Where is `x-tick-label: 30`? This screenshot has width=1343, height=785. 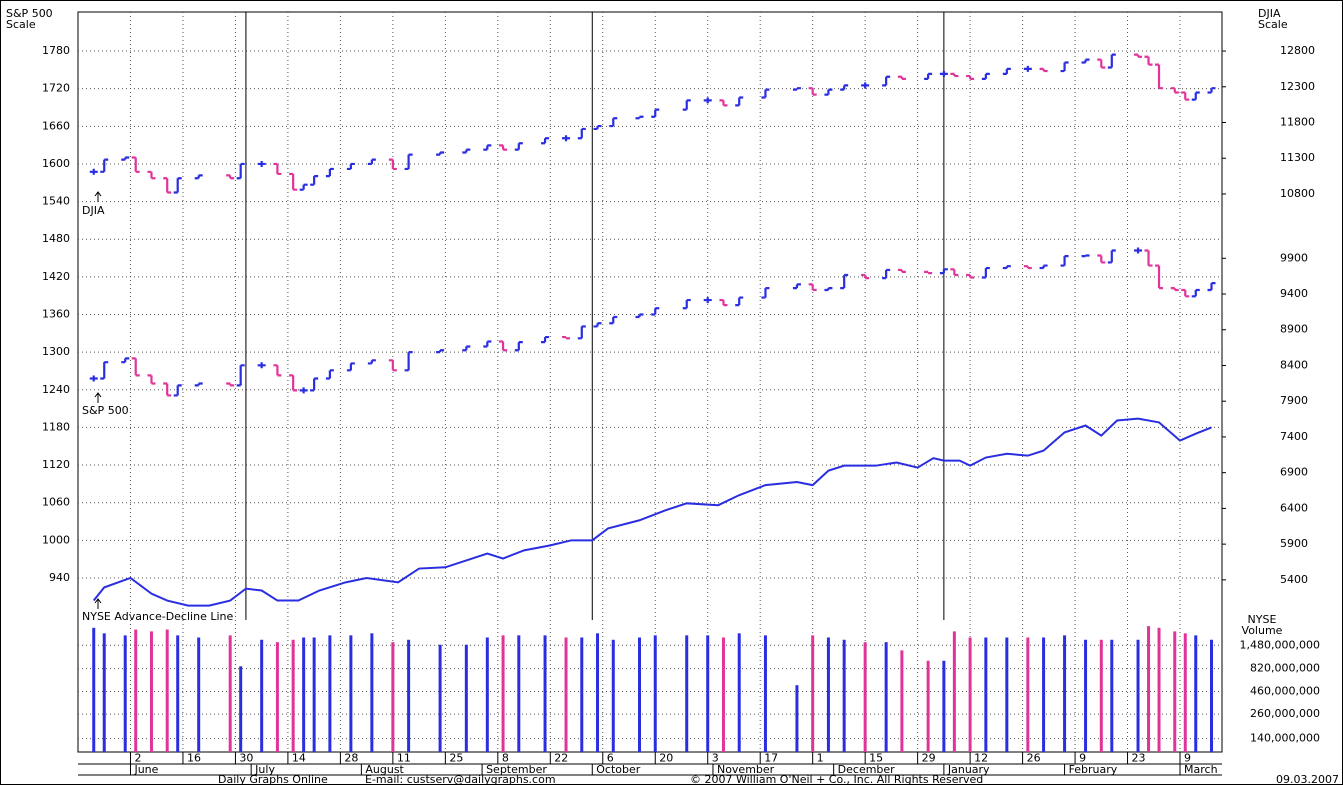
x-tick-label: 30 is located at coordinates (246, 758).